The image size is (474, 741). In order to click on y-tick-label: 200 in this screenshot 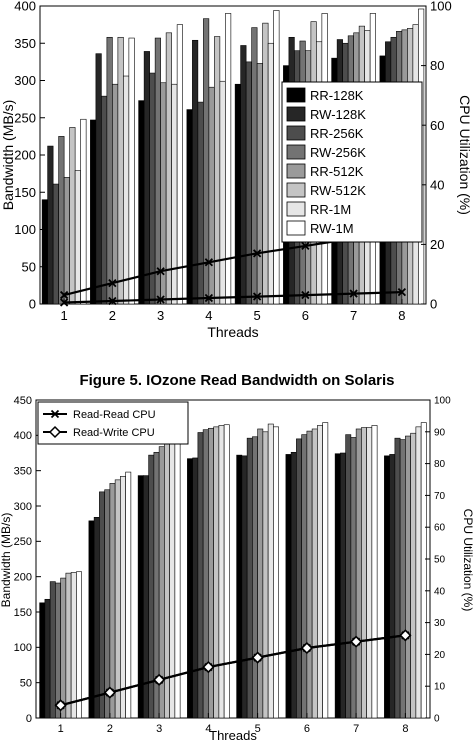, I will do `click(25, 155)`.